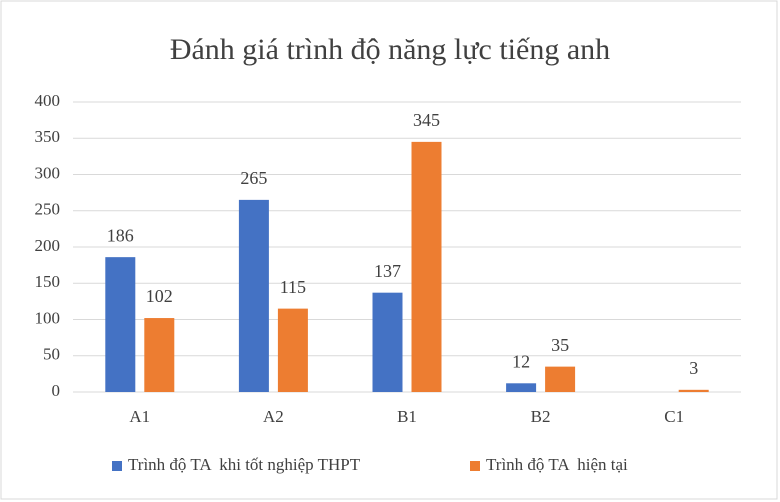 This screenshot has width=780, height=502. I want to click on x-tick-label: A2, so click(273, 416).